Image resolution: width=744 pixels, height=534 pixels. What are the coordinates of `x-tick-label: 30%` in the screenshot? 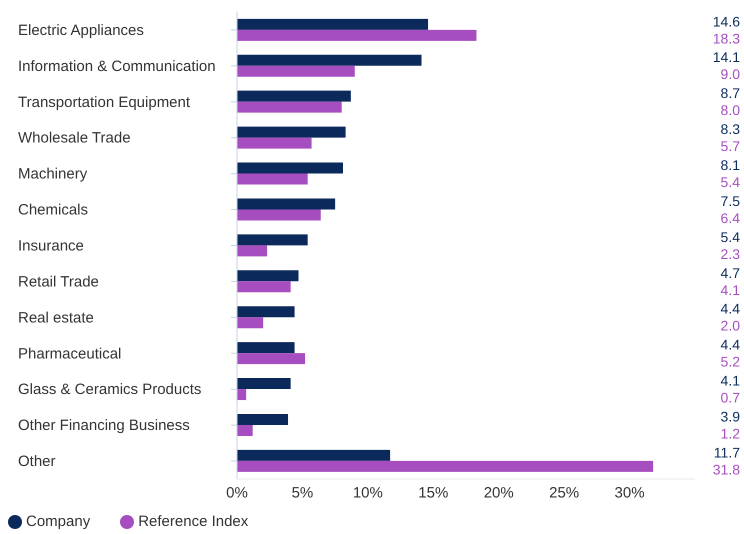 It's located at (629, 493).